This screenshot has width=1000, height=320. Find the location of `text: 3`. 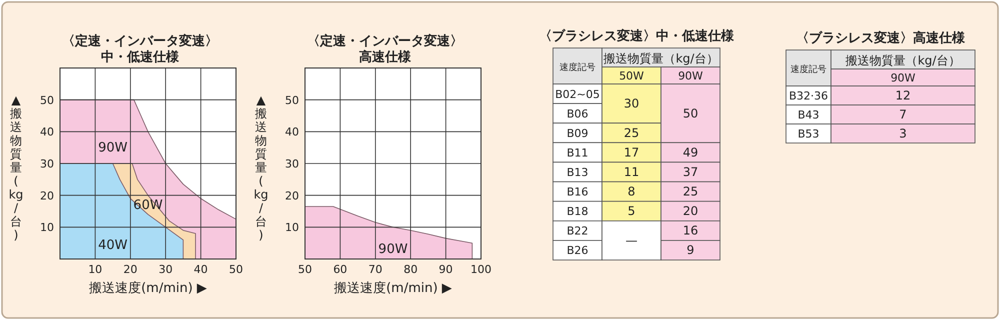

text: 3 is located at coordinates (903, 133).